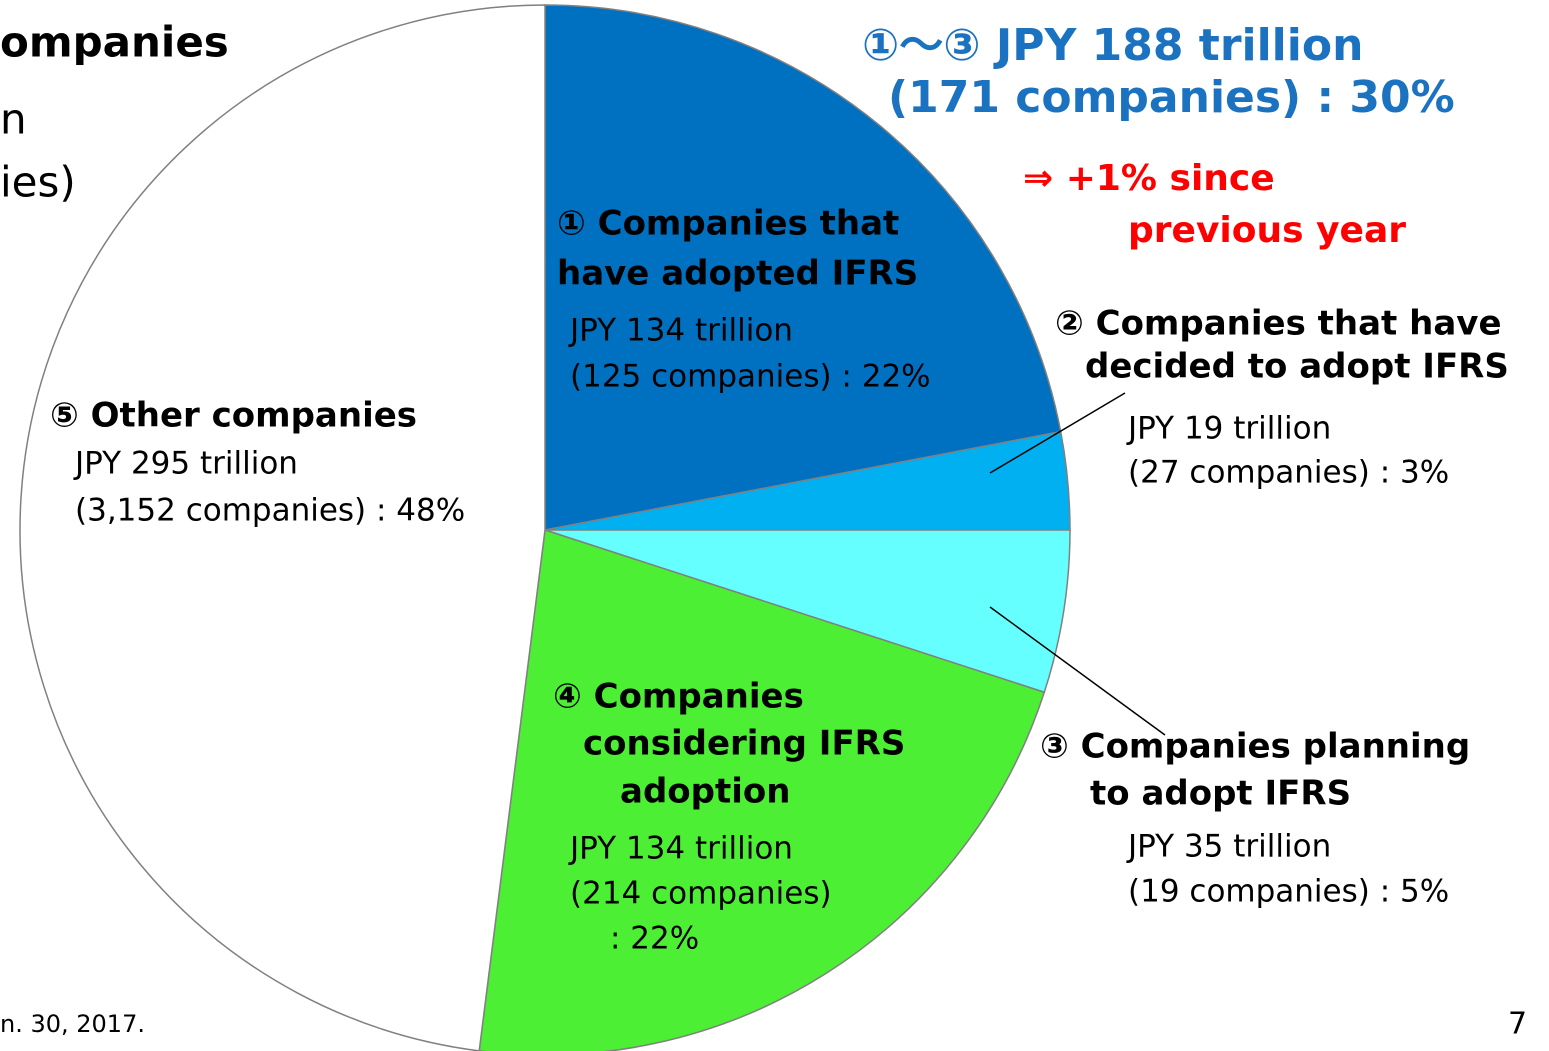  What do you see at coordinates (1278, 324) in the screenshot?
I see `slice-label: ② Companies that have` at bounding box center [1278, 324].